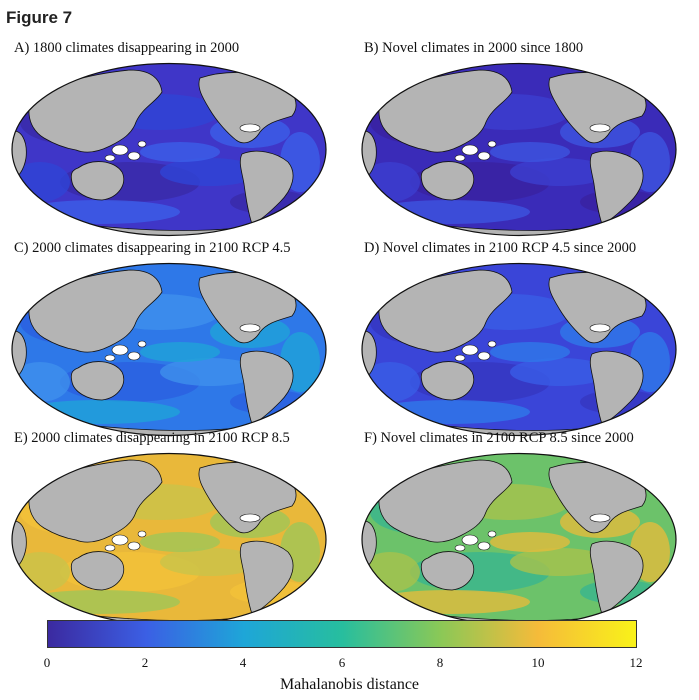 The height and width of the screenshot is (700, 699). Describe the element at coordinates (474, 48) in the screenshot. I see `panel-title: B) Novel climates in 2000 since 1800` at that location.